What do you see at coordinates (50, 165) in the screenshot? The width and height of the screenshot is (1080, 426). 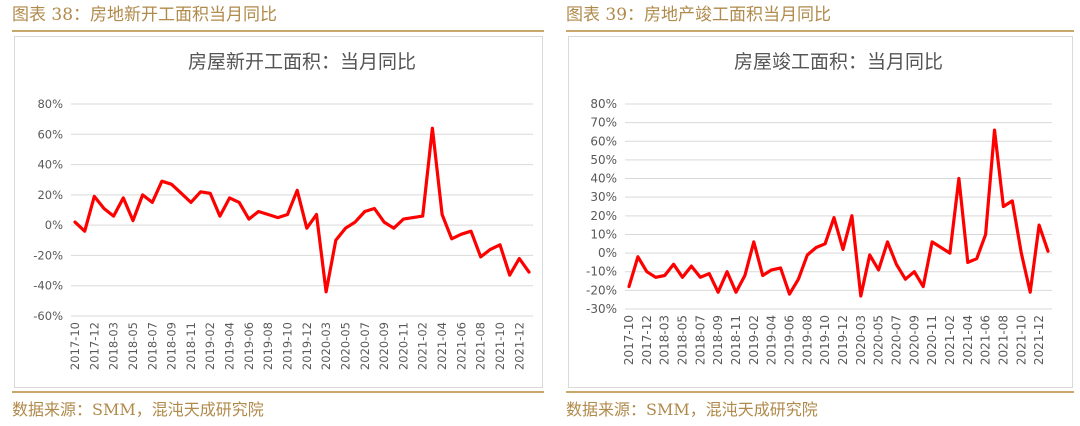 I see `left-y-tick-label: 40%` at bounding box center [50, 165].